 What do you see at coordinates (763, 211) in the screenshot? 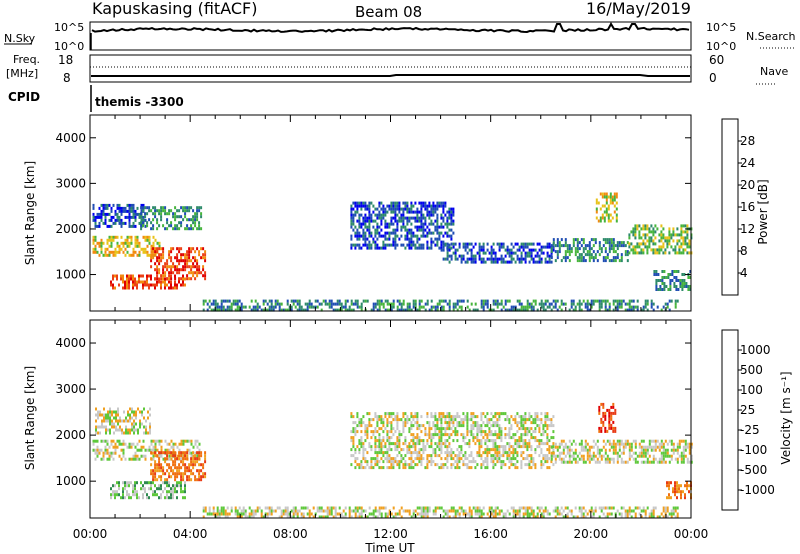
I see `power-colorbar-label: Power [dB]` at bounding box center [763, 211].